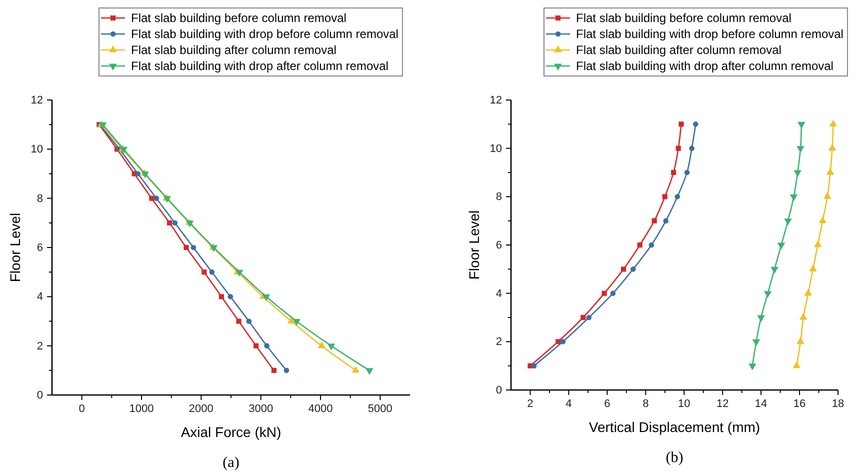 The width and height of the screenshot is (868, 474). I want to click on x-tick-label: 2, so click(530, 404).